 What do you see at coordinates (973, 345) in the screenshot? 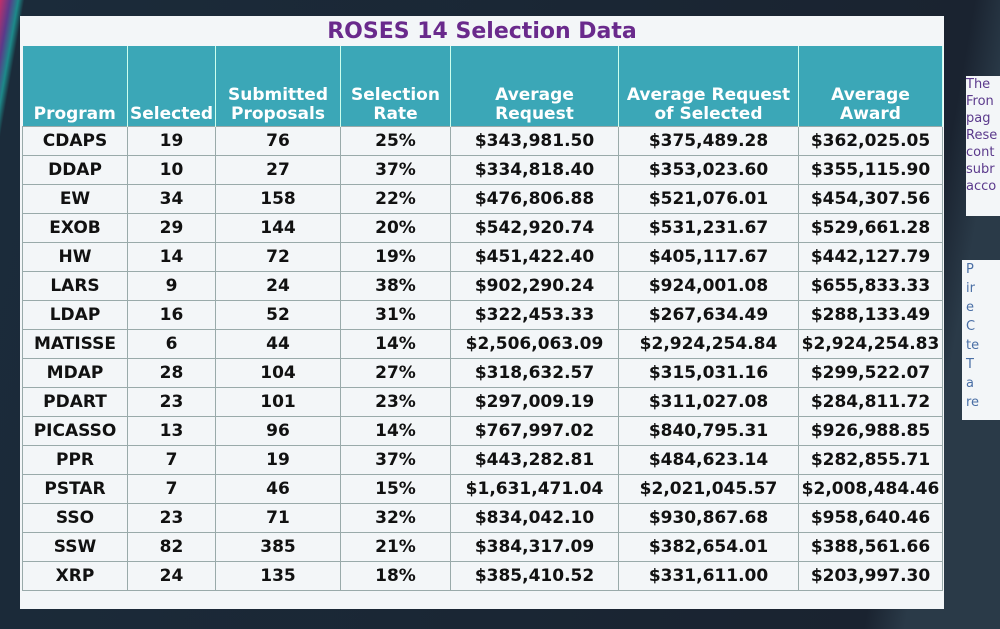
I see `side-bullet-text: te` at bounding box center [973, 345].